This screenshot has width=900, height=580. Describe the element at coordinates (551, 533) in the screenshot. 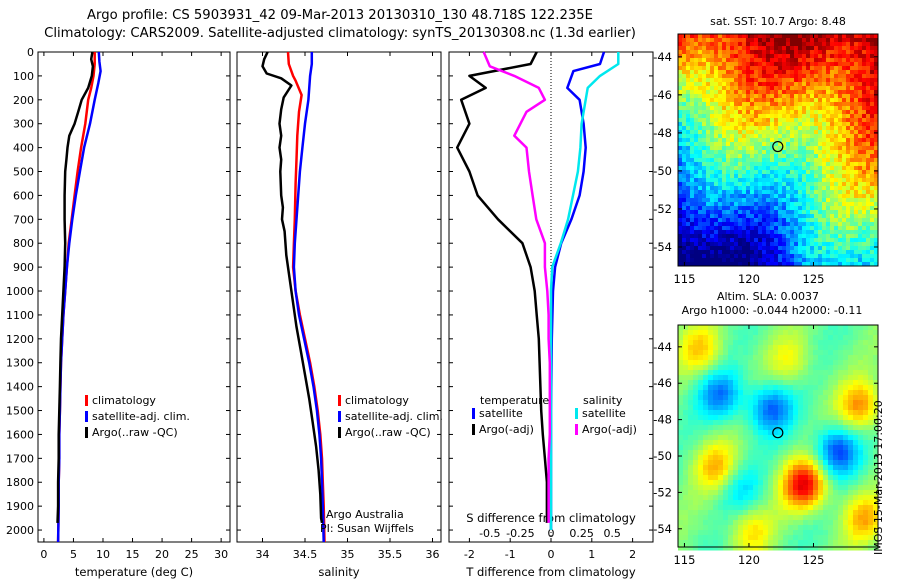

I see `s-tick-label: 0` at that location.